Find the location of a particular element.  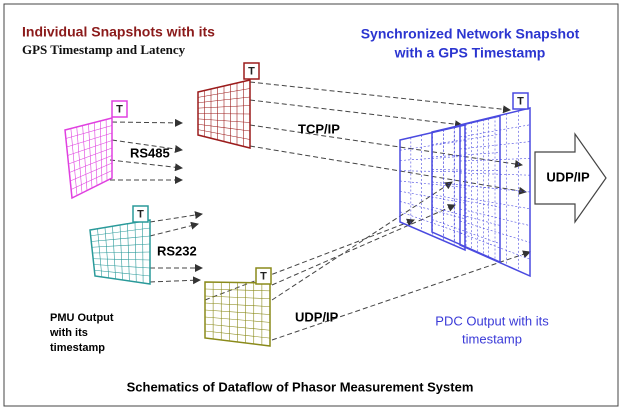

pmu-note: with its is located at coordinates (68, 333).